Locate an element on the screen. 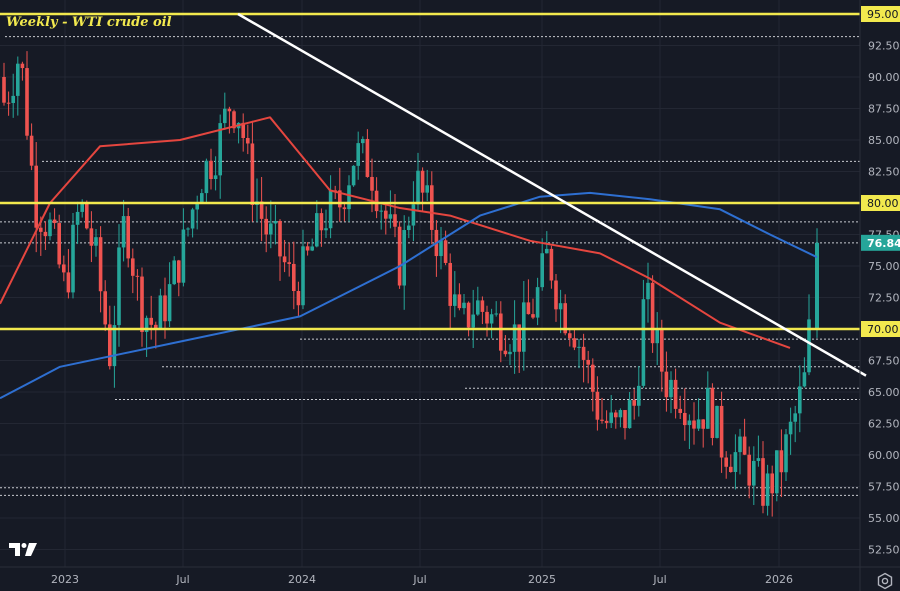  price-tick: 85.00 is located at coordinates (884, 140).